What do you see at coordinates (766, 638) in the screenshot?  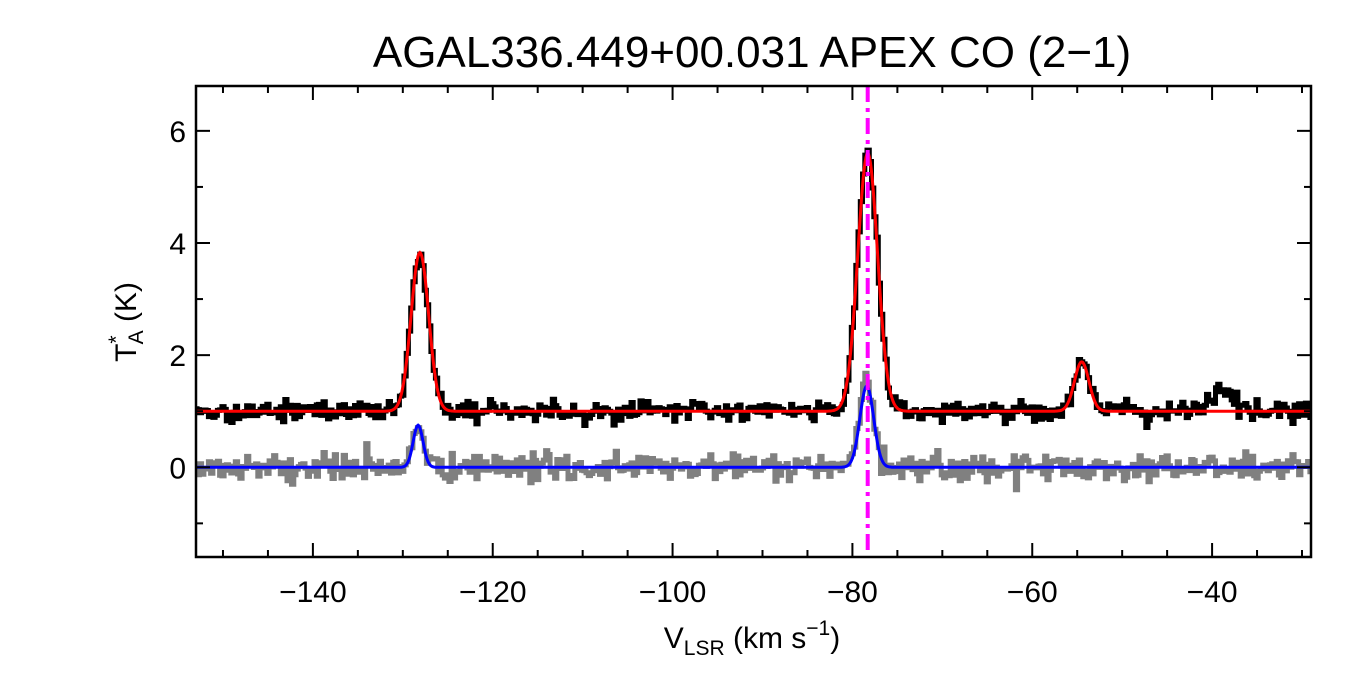 I see `x-axis-label-units: (km s` at bounding box center [766, 638].